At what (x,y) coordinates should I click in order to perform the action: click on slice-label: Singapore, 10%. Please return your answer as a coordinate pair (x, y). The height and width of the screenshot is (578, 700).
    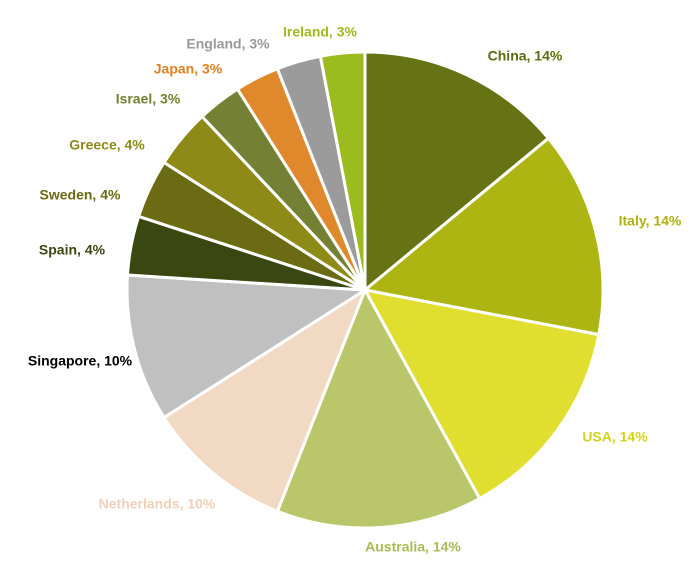
    Looking at the image, I should click on (80, 361).